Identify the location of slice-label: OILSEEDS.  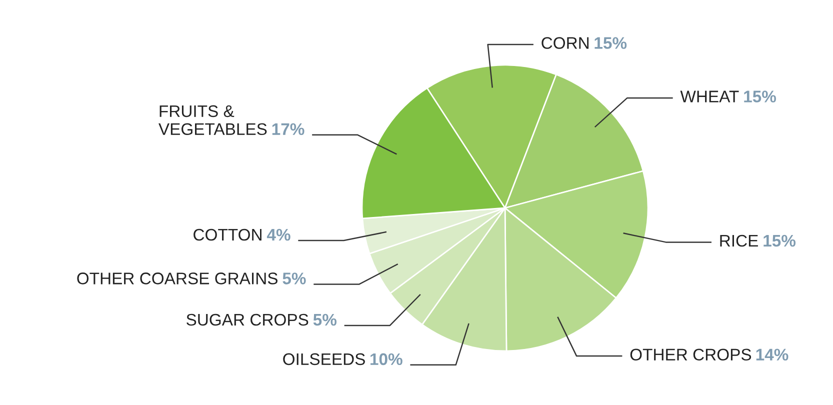
(324, 359).